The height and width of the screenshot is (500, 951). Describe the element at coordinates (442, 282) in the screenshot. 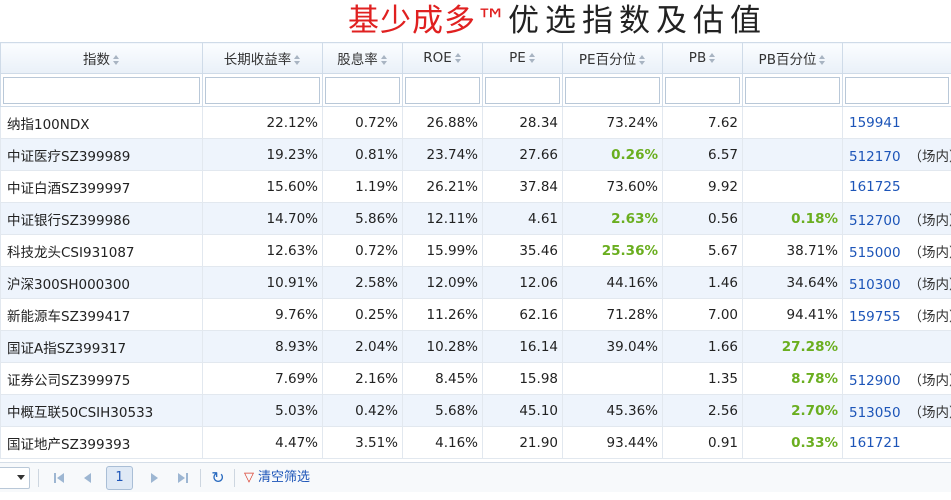

I see `cell-roe: 12.09%` at that location.